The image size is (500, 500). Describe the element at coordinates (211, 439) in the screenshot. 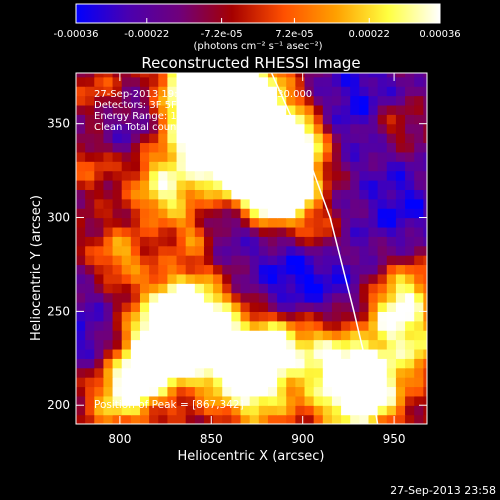

I see `x-tick-label: 850` at that location.